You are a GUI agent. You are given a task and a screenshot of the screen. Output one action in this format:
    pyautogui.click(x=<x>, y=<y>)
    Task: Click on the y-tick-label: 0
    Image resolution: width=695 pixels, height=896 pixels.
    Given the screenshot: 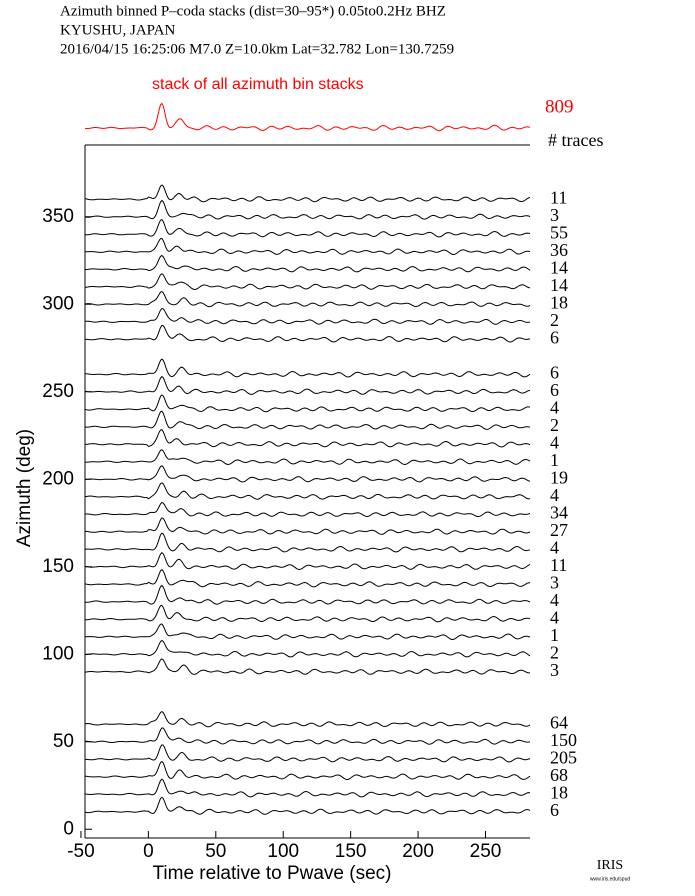 What is the action you would take?
    pyautogui.click(x=68, y=828)
    